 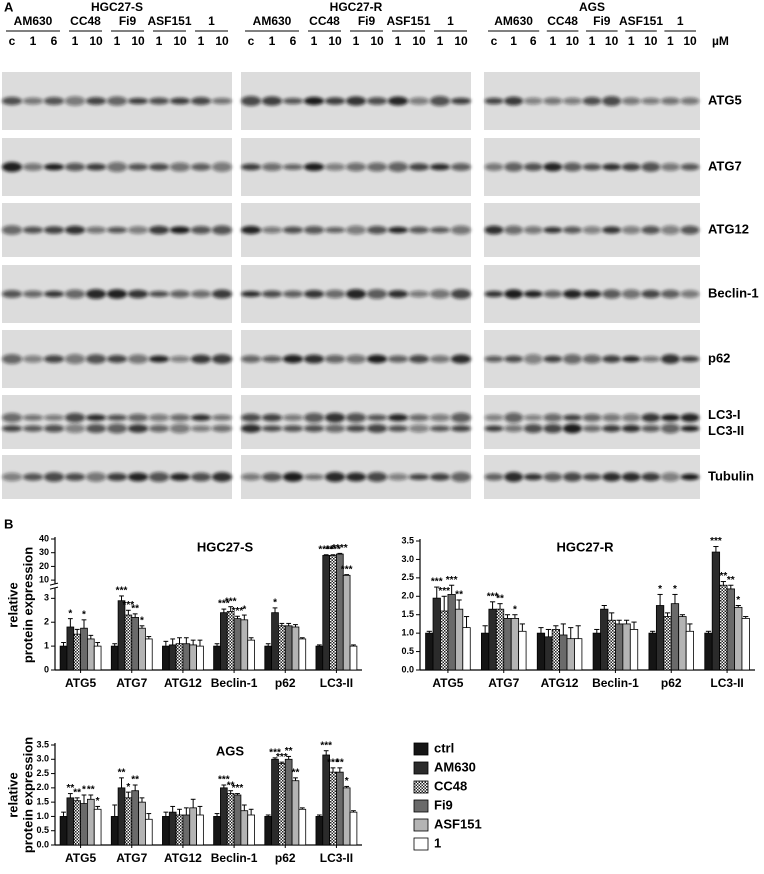 I want to click on significance-label: **, so click(x=135, y=780).